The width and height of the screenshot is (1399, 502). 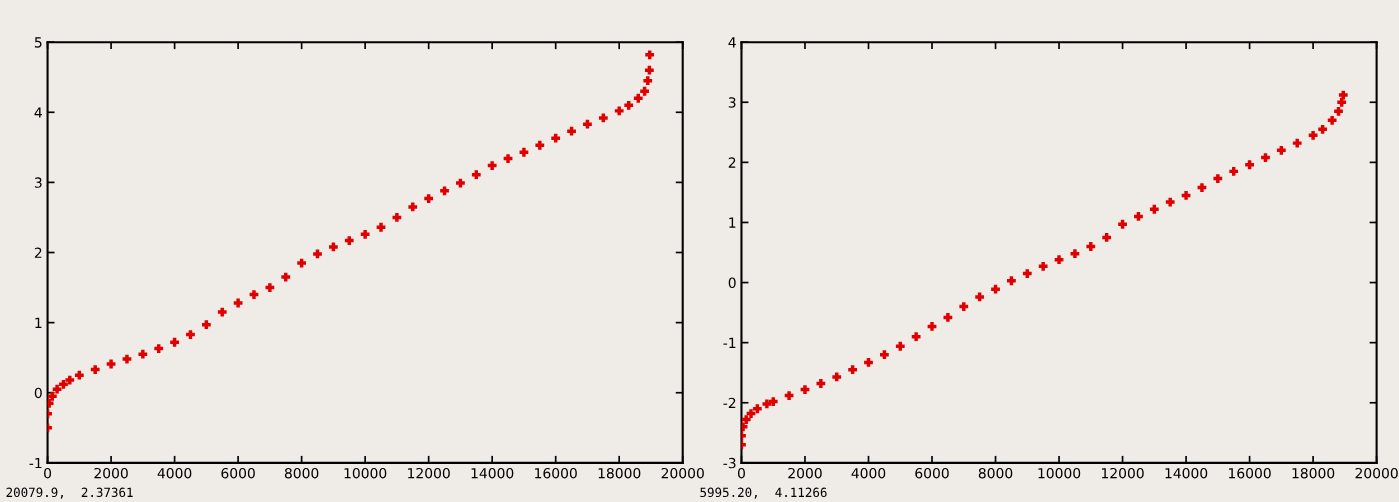 What do you see at coordinates (729, 463) in the screenshot?
I see `y-tick-label: -3` at bounding box center [729, 463].